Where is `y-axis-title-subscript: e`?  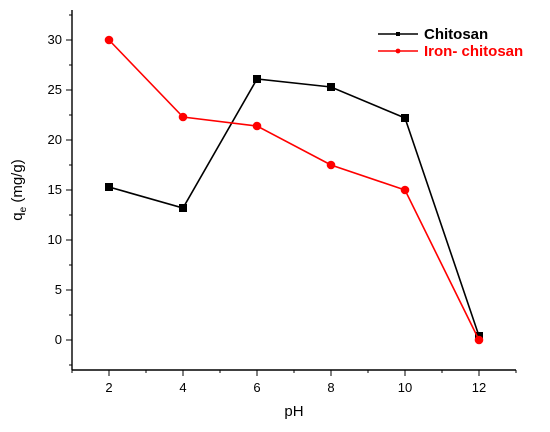
y-axis-title-subscript: e is located at coordinates (23, 209).